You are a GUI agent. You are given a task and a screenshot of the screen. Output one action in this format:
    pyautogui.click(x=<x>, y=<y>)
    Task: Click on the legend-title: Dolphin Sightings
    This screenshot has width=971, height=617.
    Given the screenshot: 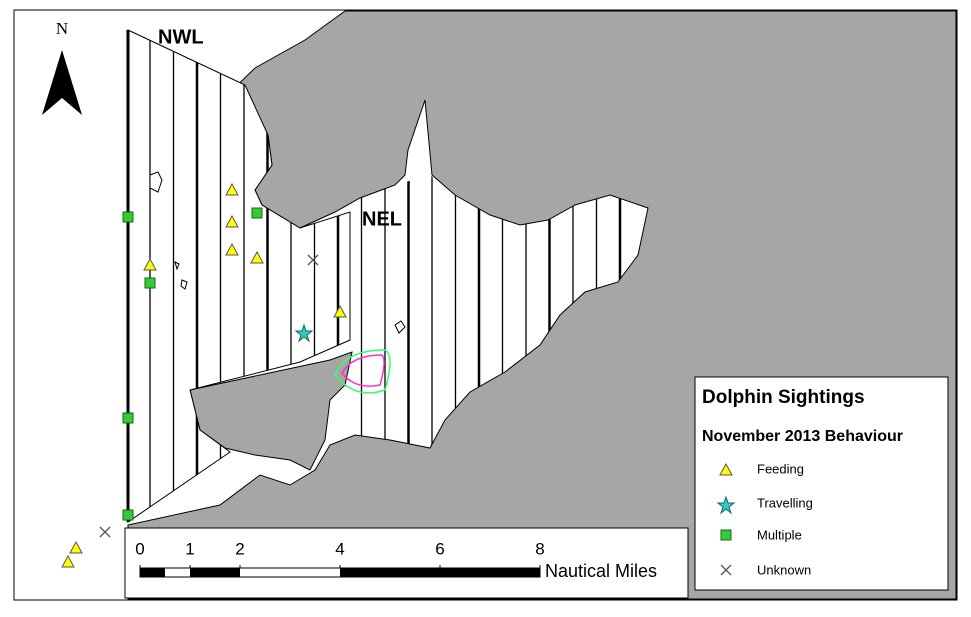 What is the action you would take?
    pyautogui.click(x=783, y=397)
    